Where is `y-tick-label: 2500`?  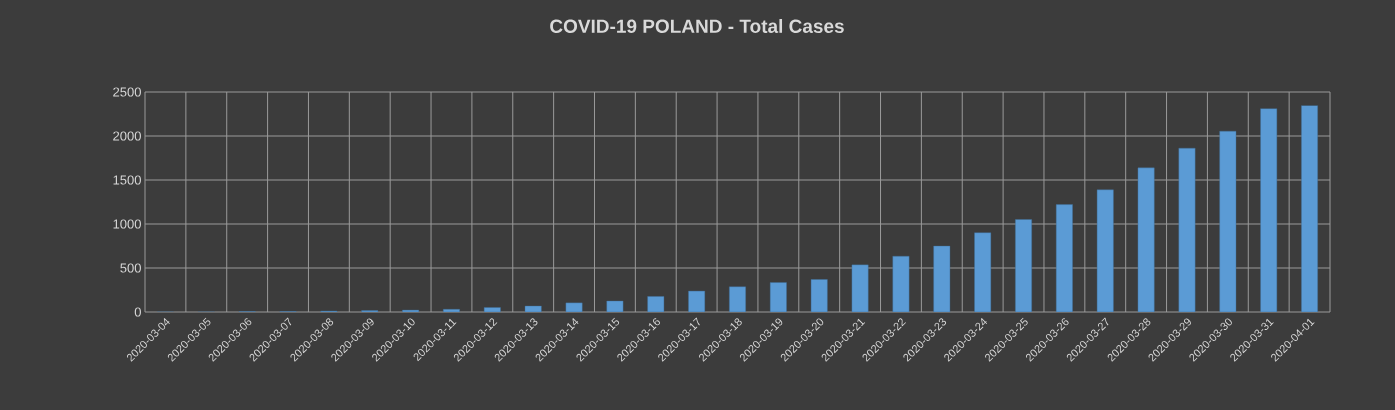
y-tick-label: 2500 is located at coordinates (127, 92).